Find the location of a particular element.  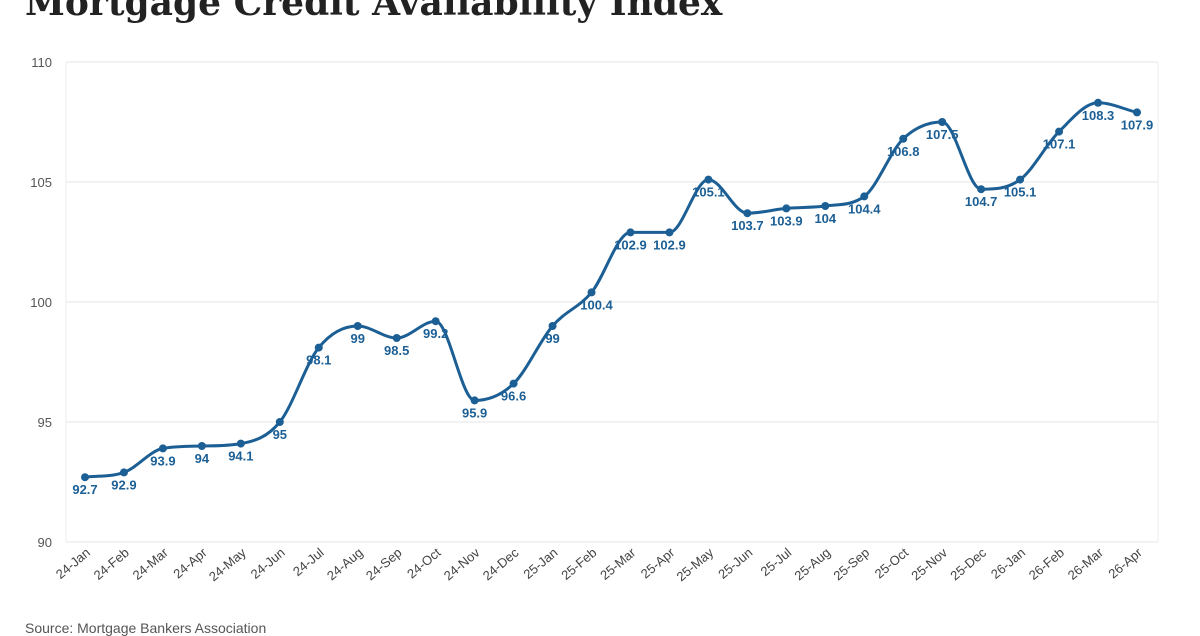

x-tick-label: 24-Mar is located at coordinates (151, 563).